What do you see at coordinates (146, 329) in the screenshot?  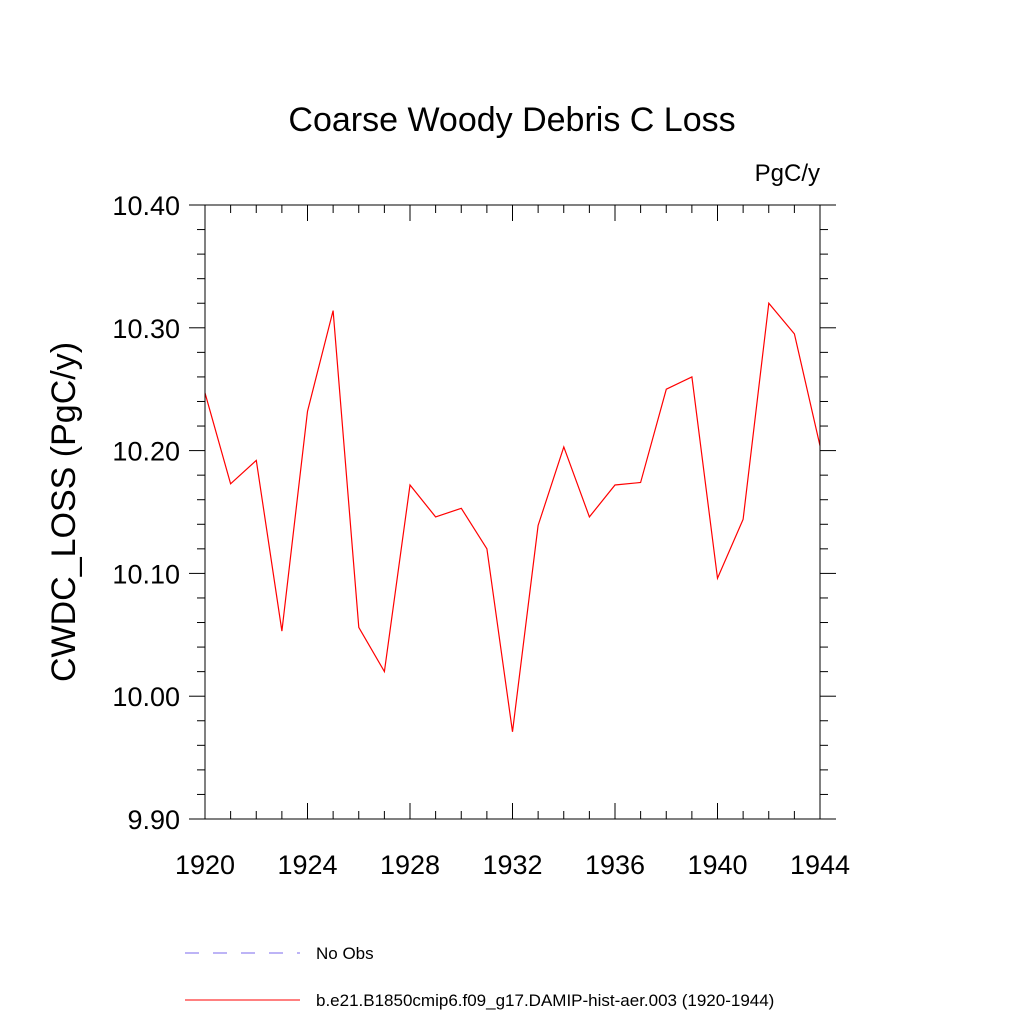 I see `y-tick-label: 10.30` at bounding box center [146, 329].